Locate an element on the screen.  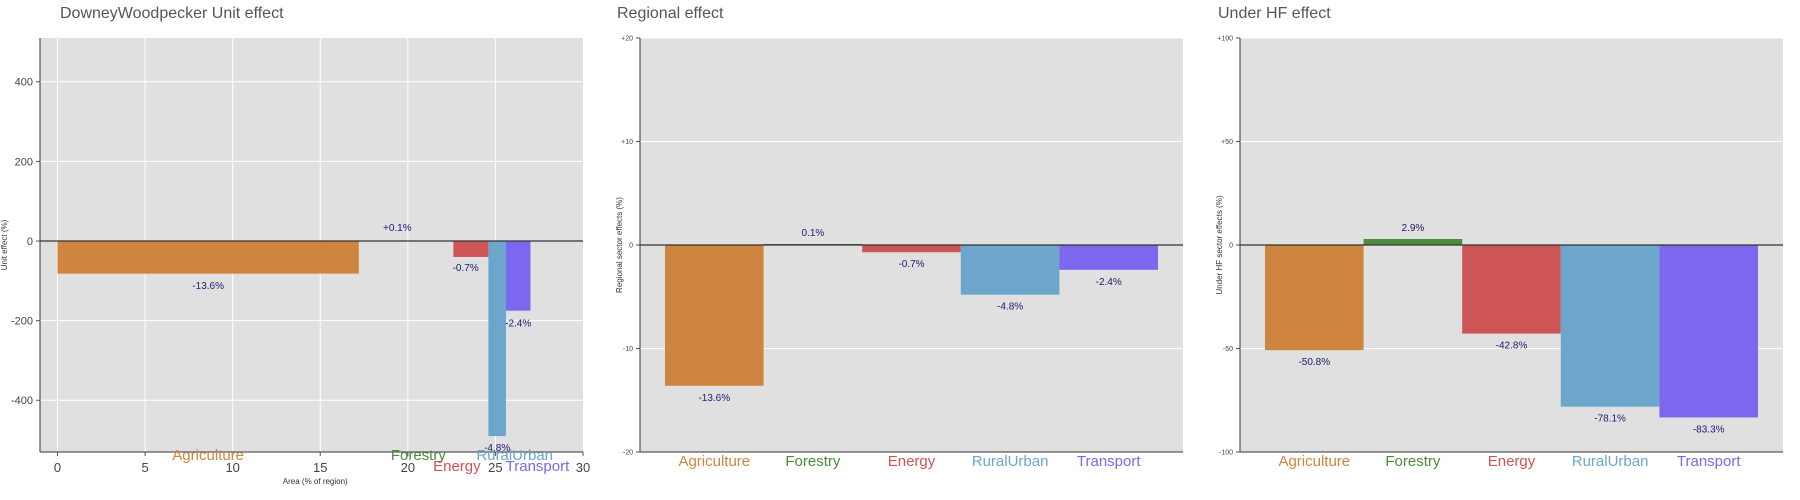
x-tick-label: 20 is located at coordinates (408, 467).